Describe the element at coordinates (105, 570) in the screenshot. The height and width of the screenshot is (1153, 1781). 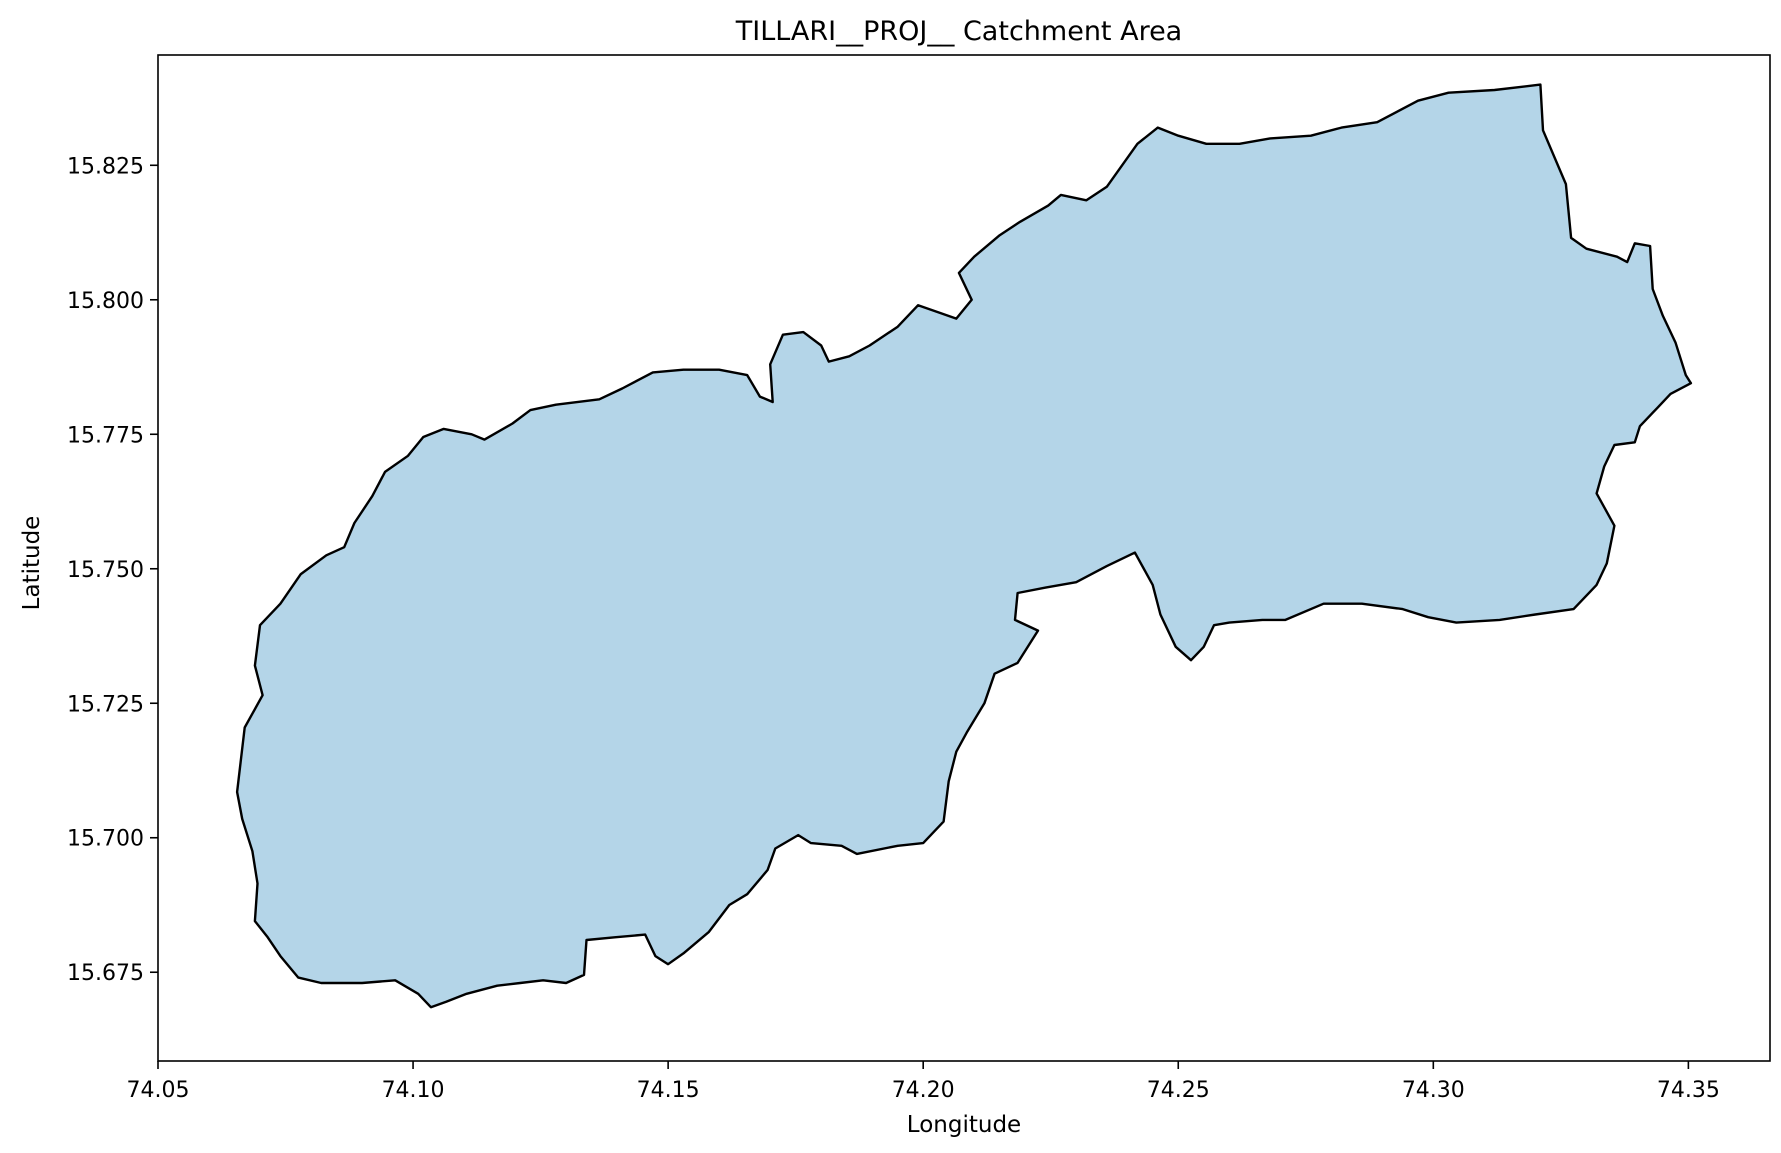
I see `y-tick-label: 15.750` at that location.